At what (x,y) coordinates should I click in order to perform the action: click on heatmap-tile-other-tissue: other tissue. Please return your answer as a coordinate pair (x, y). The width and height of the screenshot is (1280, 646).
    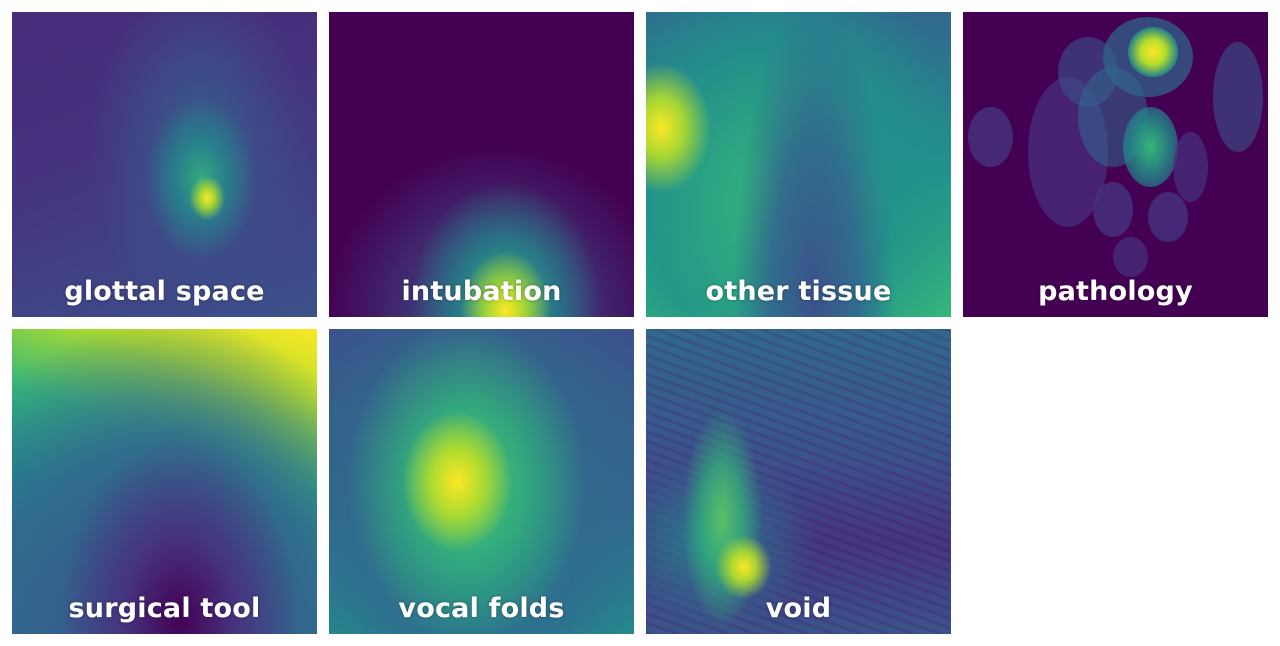
    Looking at the image, I should click on (798, 164).